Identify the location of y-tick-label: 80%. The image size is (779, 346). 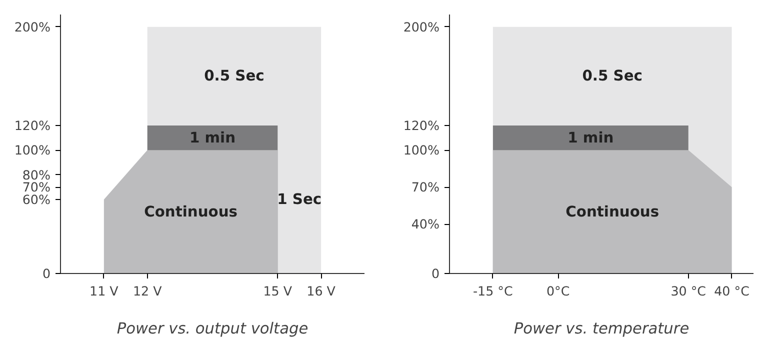
(36, 174).